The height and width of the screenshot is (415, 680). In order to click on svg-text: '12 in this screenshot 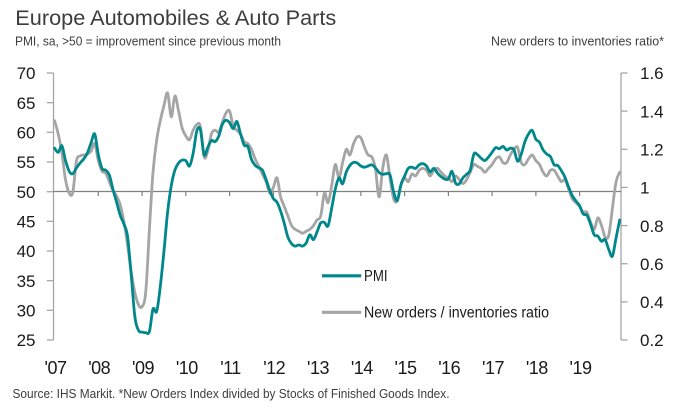, I will do `click(274, 368)`.